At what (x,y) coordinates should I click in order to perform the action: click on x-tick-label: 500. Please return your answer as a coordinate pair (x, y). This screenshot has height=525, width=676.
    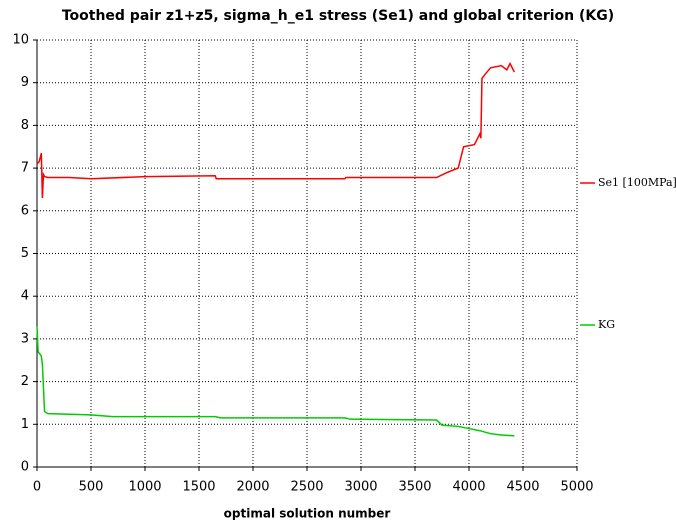
    Looking at the image, I should click on (91, 487).